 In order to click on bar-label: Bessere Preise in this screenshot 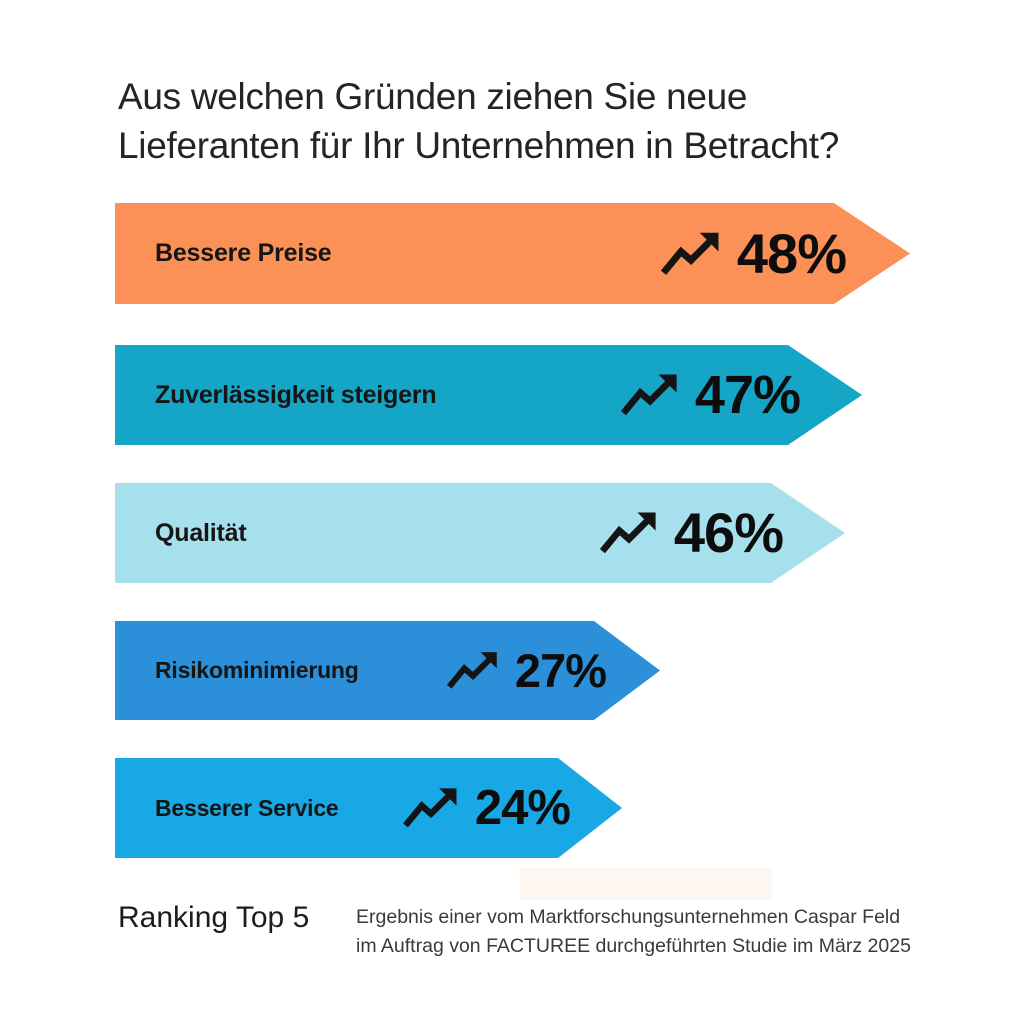, I will do `click(243, 253)`.